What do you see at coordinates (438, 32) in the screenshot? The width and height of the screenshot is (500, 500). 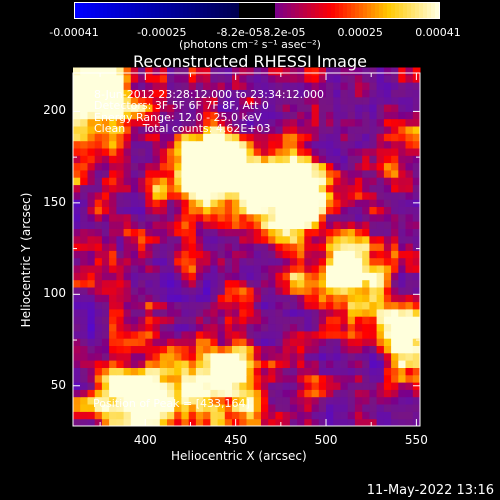 I see `colorbar-tick-label: 0.00041` at bounding box center [438, 32].